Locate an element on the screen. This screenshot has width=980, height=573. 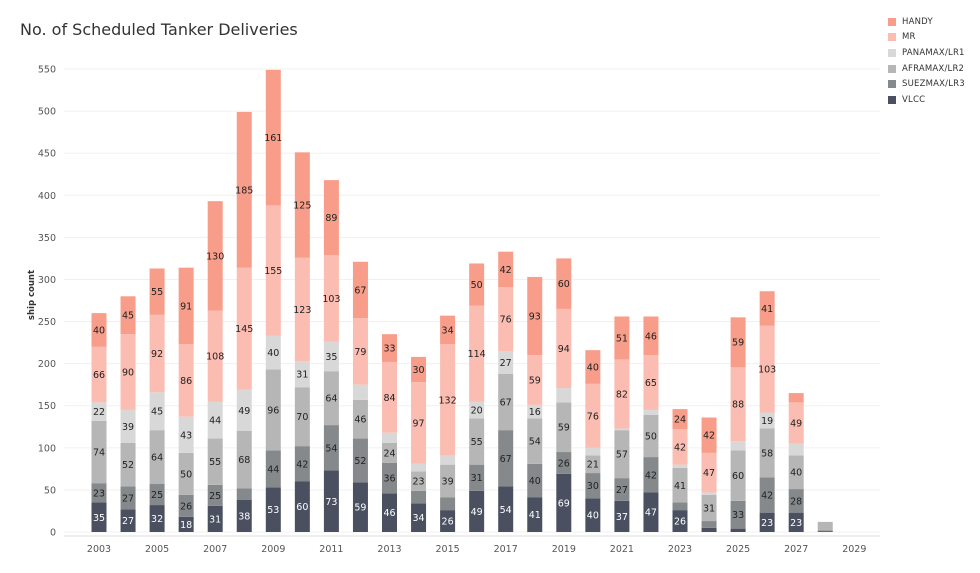
legend-item-mr: MR is located at coordinates (926, 38).